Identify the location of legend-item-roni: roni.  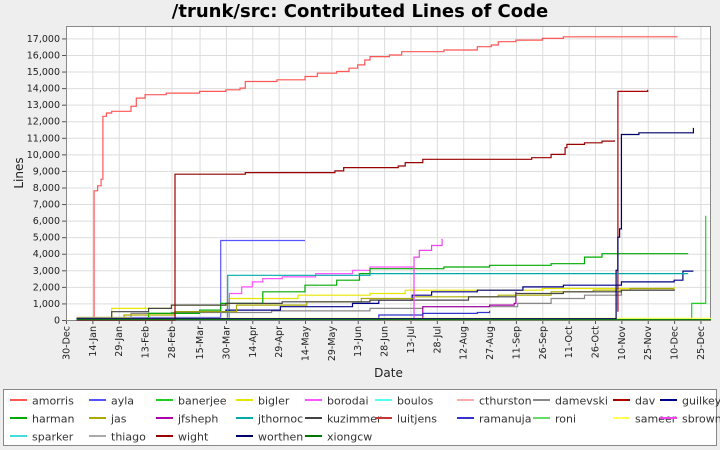
(554, 419).